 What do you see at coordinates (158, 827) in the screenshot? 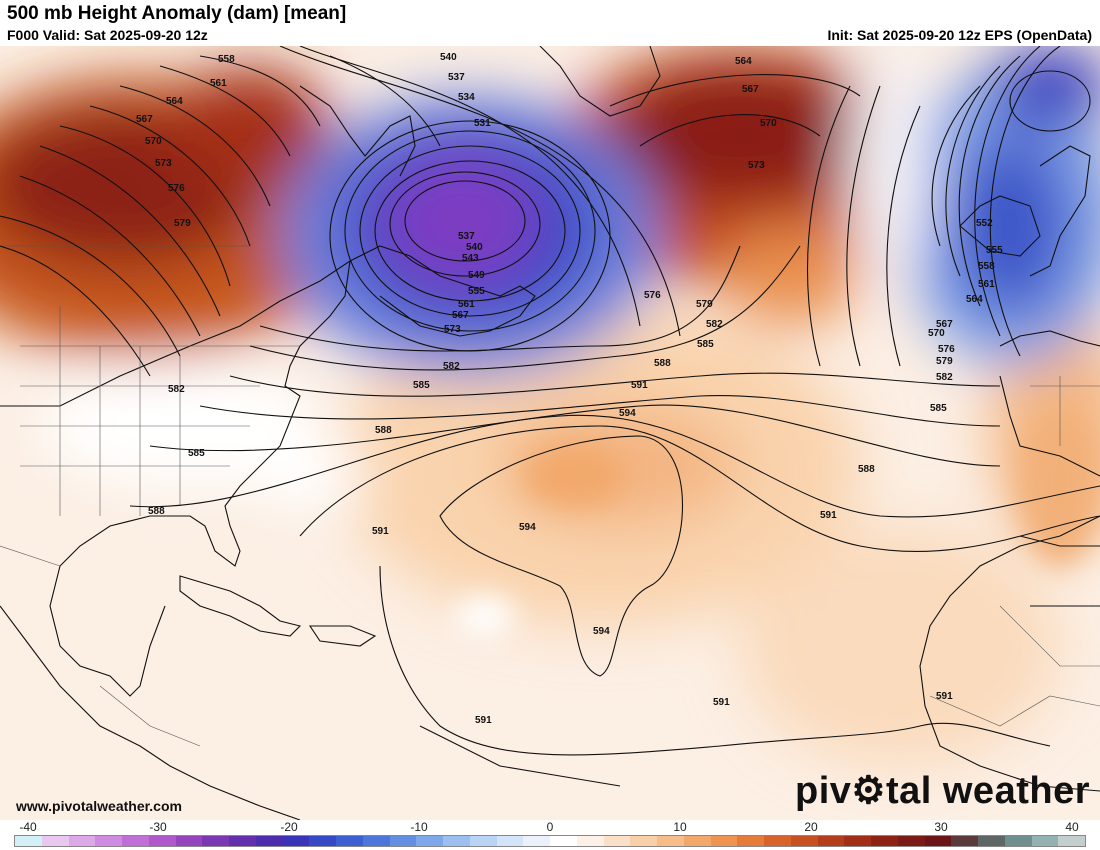
I see `tick-label: -30` at bounding box center [158, 827].